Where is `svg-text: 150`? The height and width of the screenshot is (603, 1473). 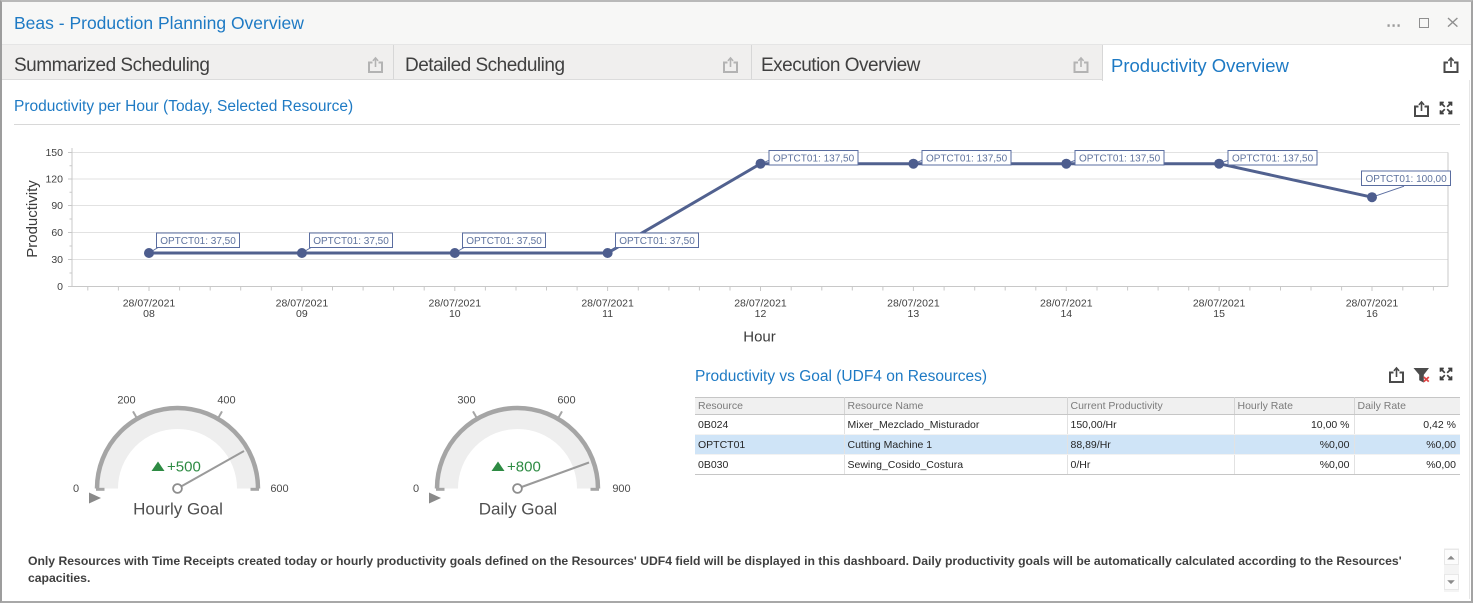
svg-text: 150 is located at coordinates (54, 153).